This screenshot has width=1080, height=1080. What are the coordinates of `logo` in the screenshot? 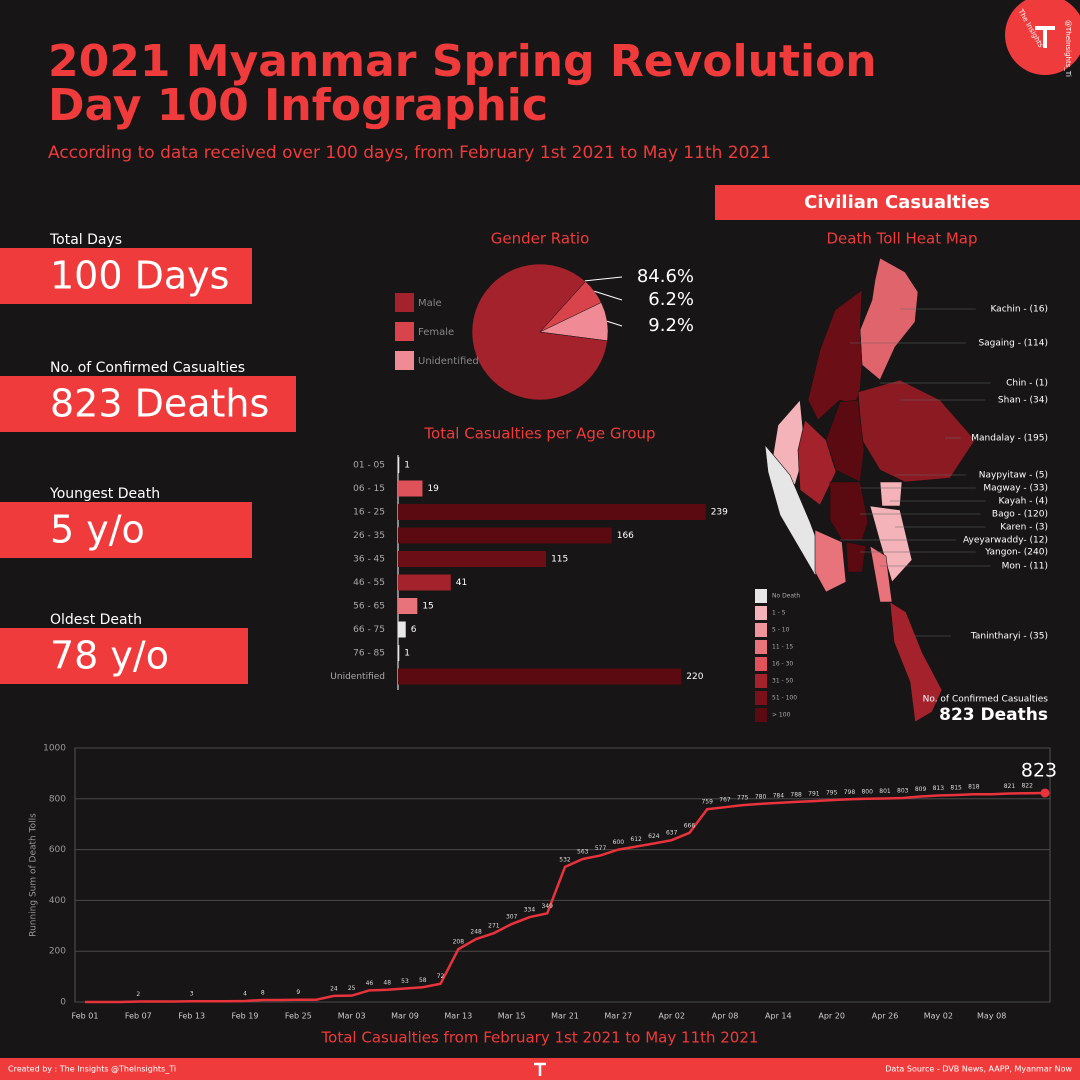 It's located at (1042, 37).